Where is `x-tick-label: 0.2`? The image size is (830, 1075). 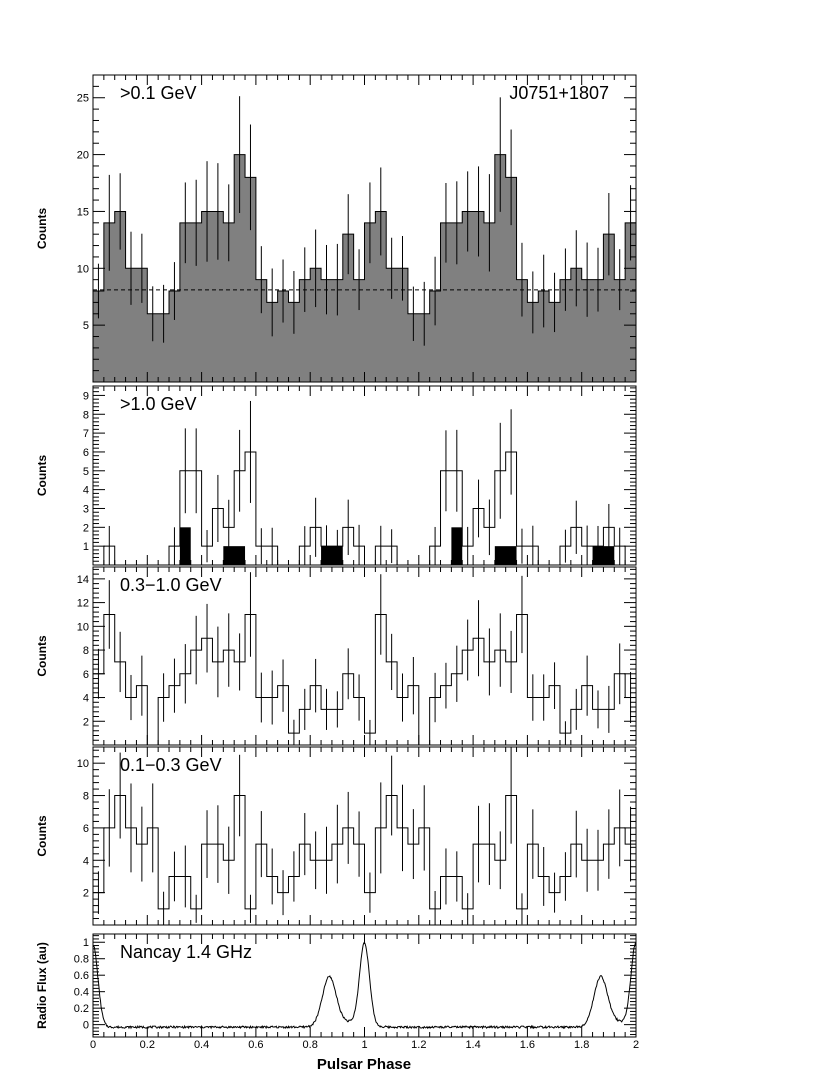
x-tick-label: 0.2 is located at coordinates (147, 1045).